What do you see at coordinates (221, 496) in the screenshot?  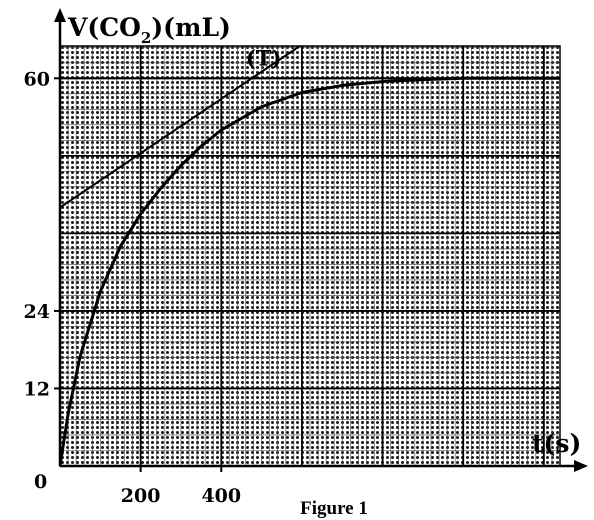 I see `x-tick-label: 400` at bounding box center [221, 496].